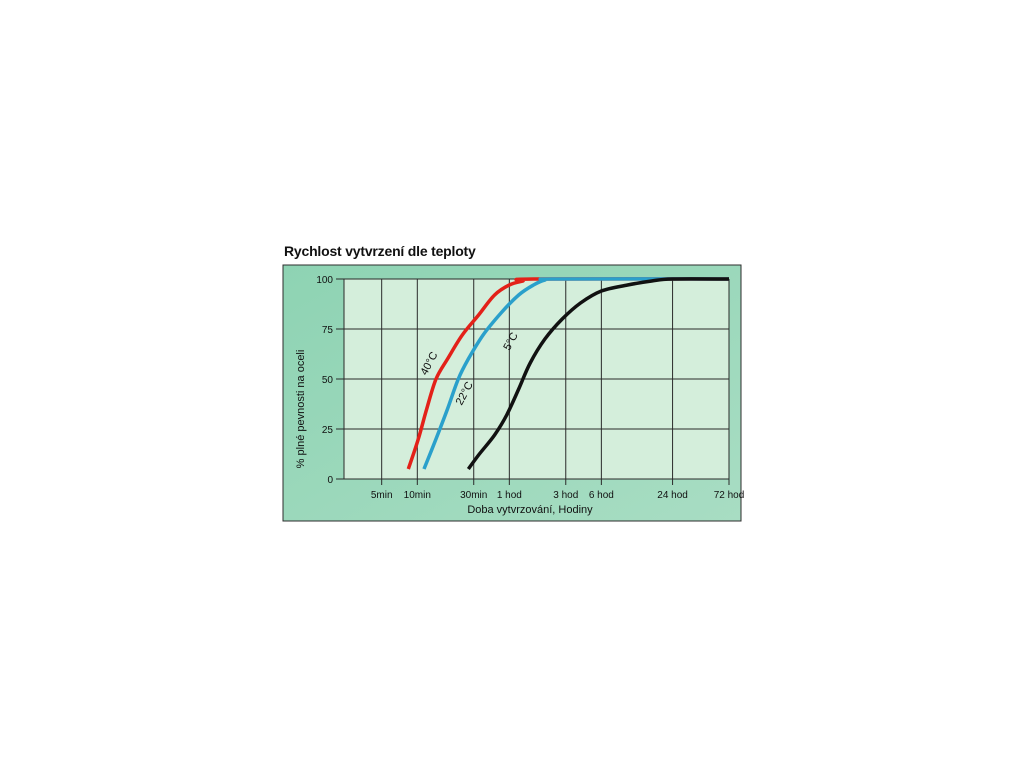 The width and height of the screenshot is (1024, 768). What do you see at coordinates (382, 495) in the screenshot?
I see `x-tick-label: 5min` at bounding box center [382, 495].